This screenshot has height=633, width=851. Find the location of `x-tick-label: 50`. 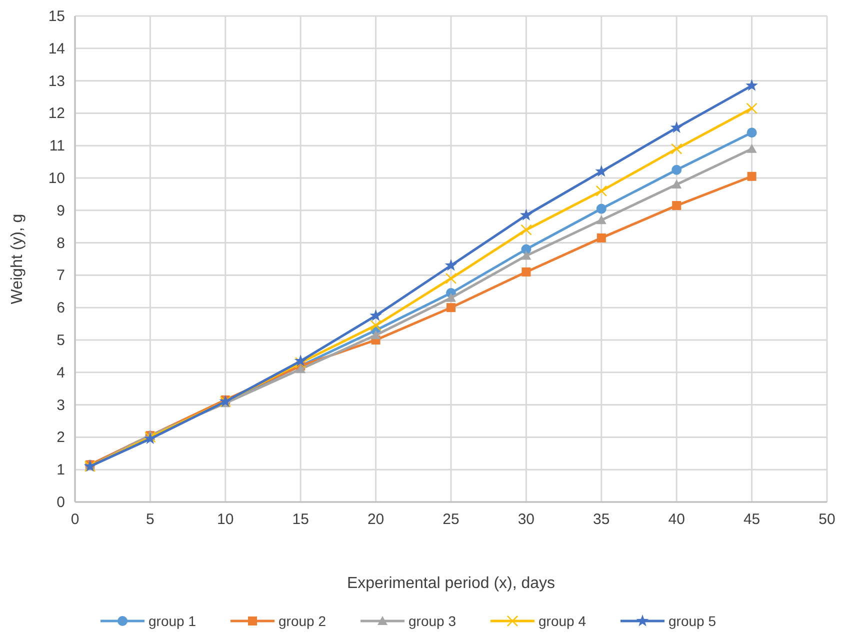

x-tick-label: 50 is located at coordinates (827, 519).